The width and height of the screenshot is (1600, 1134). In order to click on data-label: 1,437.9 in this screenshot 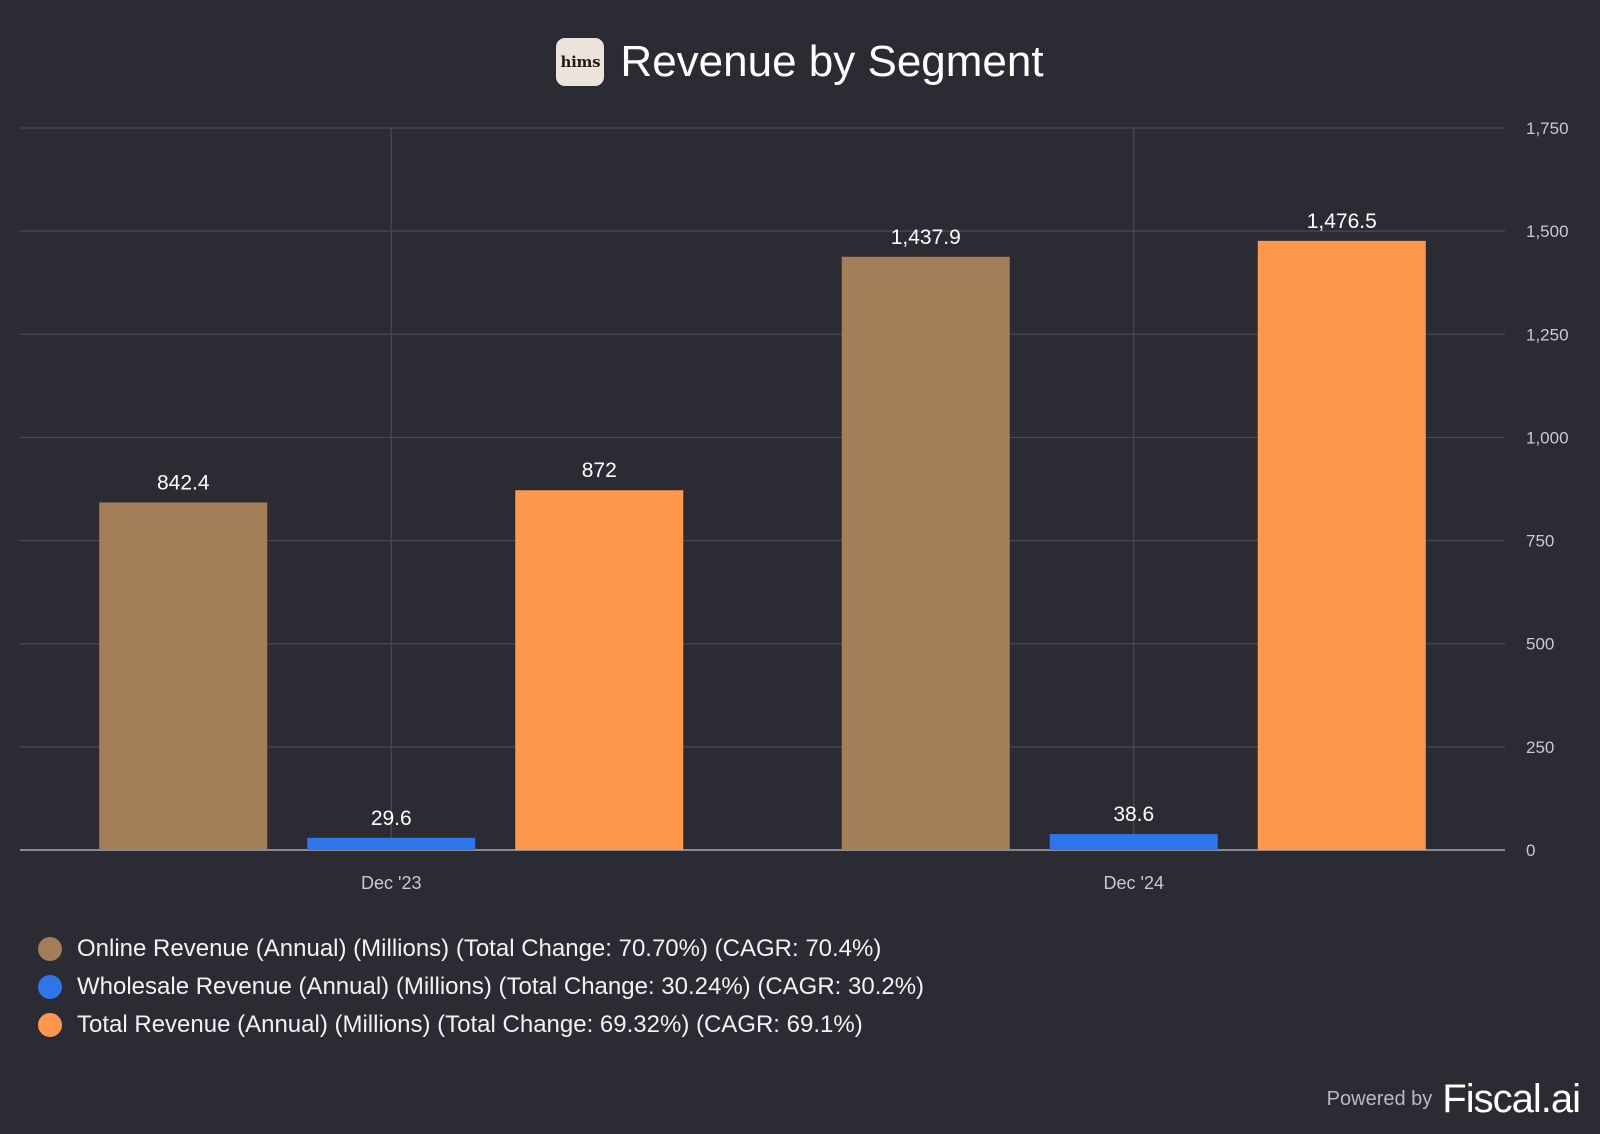, I will do `click(926, 237)`.